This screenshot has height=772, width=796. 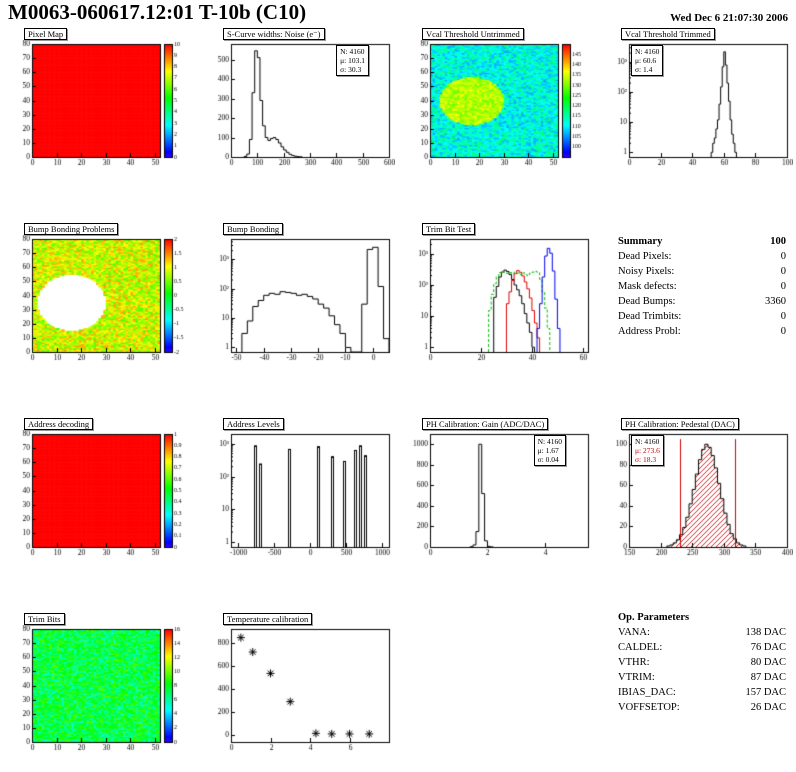 What do you see at coordinates (46, 34) in the screenshot?
I see `panel-title-pixel-map: Pixel Map` at bounding box center [46, 34].